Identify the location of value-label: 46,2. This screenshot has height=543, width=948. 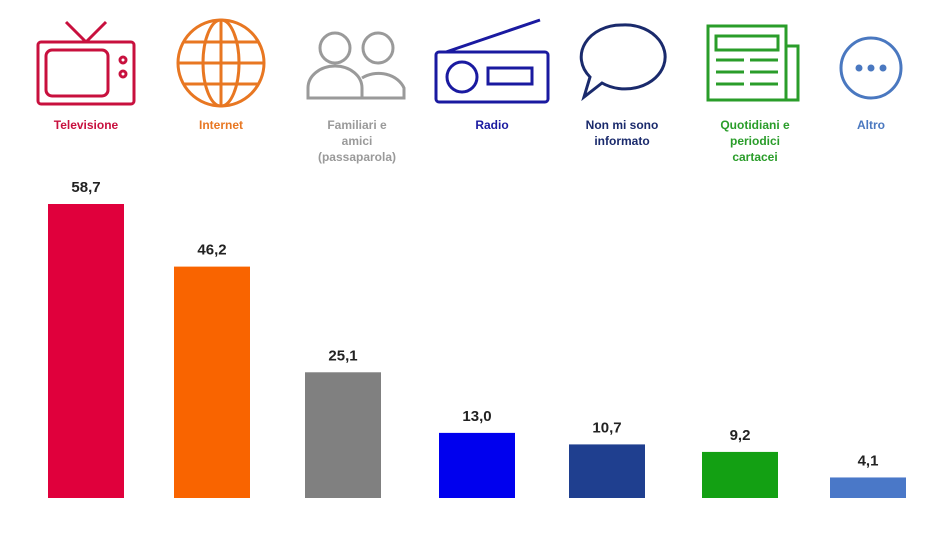
(211, 250).